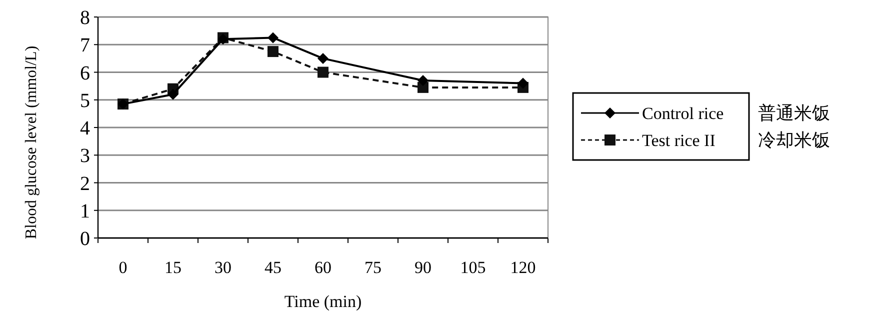 Image resolution: width=872 pixels, height=324 pixels. Describe the element at coordinates (273, 267) in the screenshot. I see `x-tick-label: 45` at that location.